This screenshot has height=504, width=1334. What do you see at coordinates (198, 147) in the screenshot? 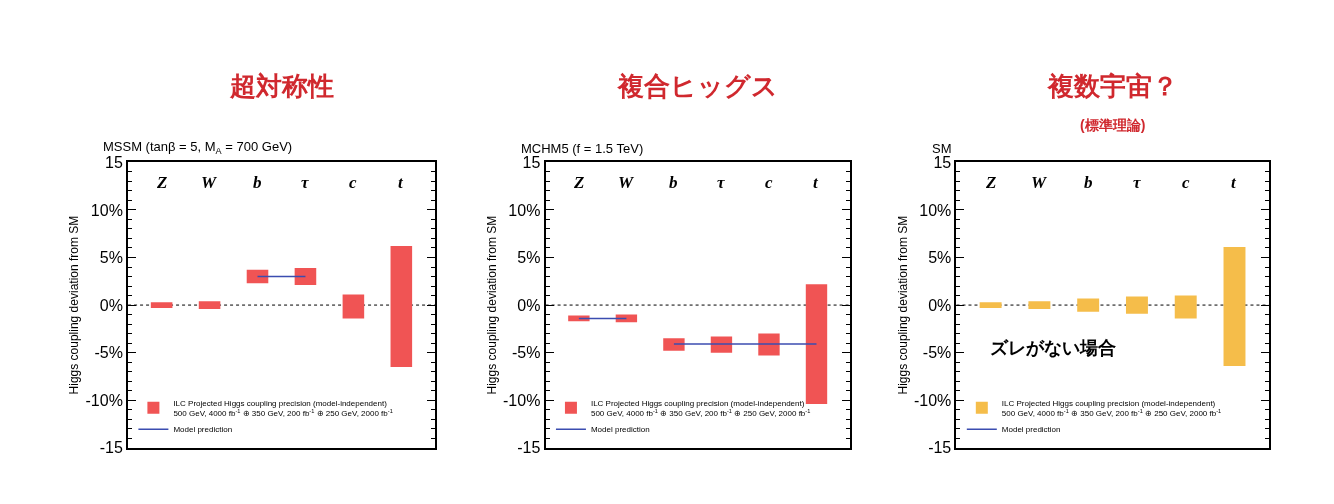
I see `chart-subtitle: MSSM (tanβ = 5, M$_{A}$ = 700 GeV)` at bounding box center [198, 147].